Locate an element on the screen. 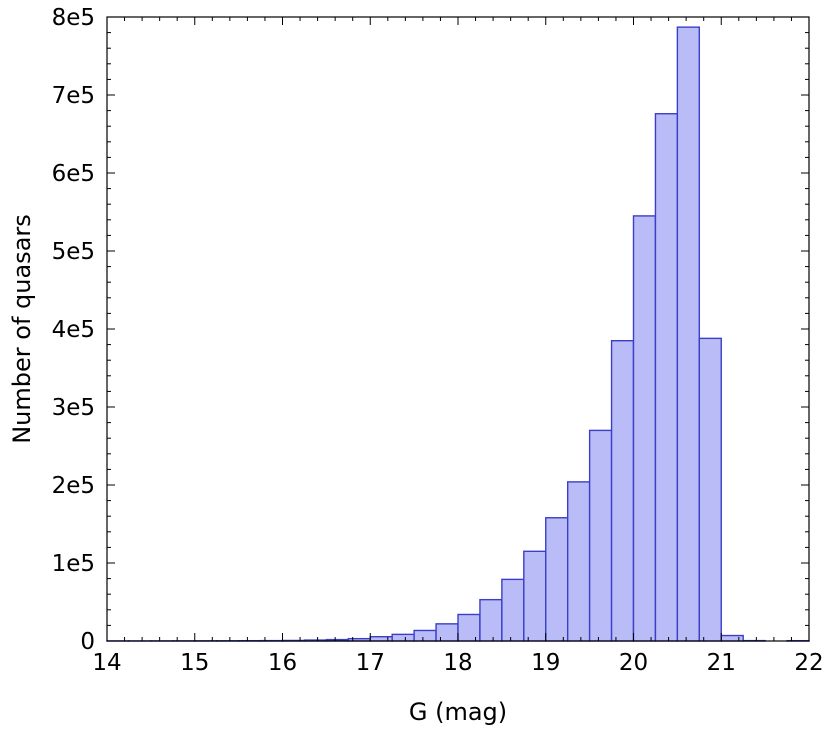  x-axis-title: G (mag) is located at coordinates (458, 712).